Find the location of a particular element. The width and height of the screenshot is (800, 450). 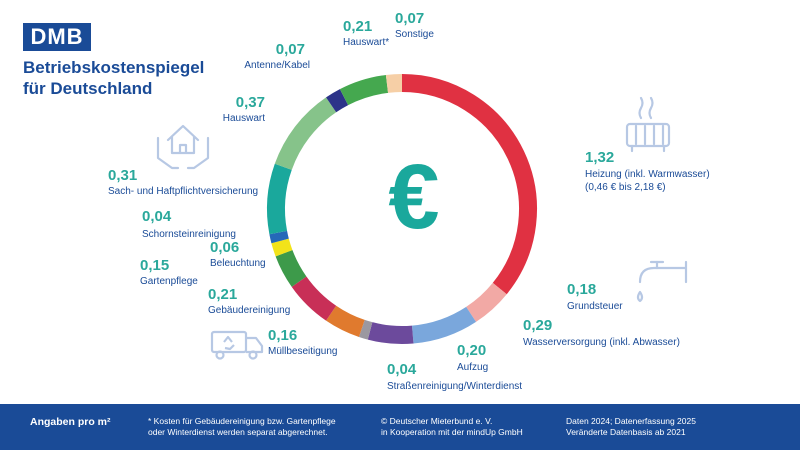

data-label-5: 0,16 is located at coordinates (282, 335).